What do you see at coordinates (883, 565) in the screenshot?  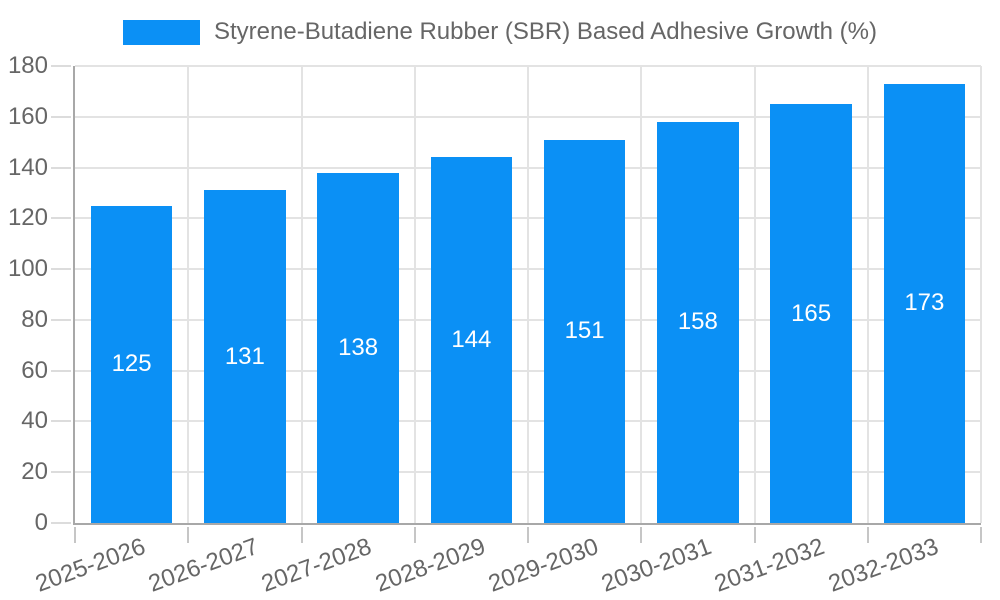 I see `x-axis-tick-label: 2032-2033` at bounding box center [883, 565].